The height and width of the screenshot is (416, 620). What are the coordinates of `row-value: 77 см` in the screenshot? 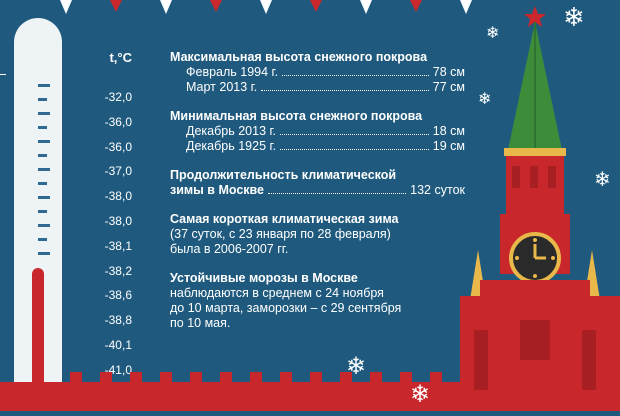 It's located at (448, 87).